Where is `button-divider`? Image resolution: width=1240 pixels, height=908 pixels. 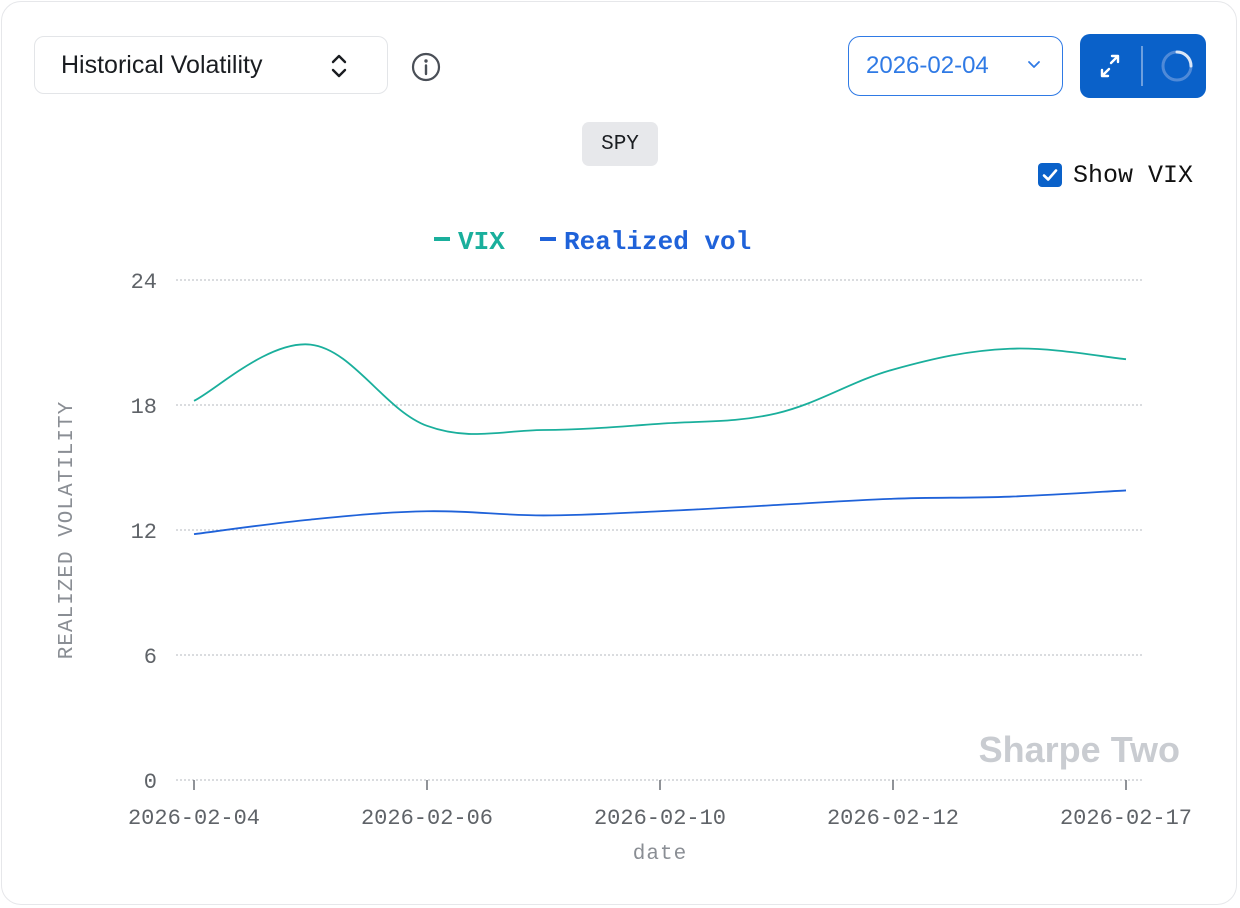 button-divider is located at coordinates (1142, 66).